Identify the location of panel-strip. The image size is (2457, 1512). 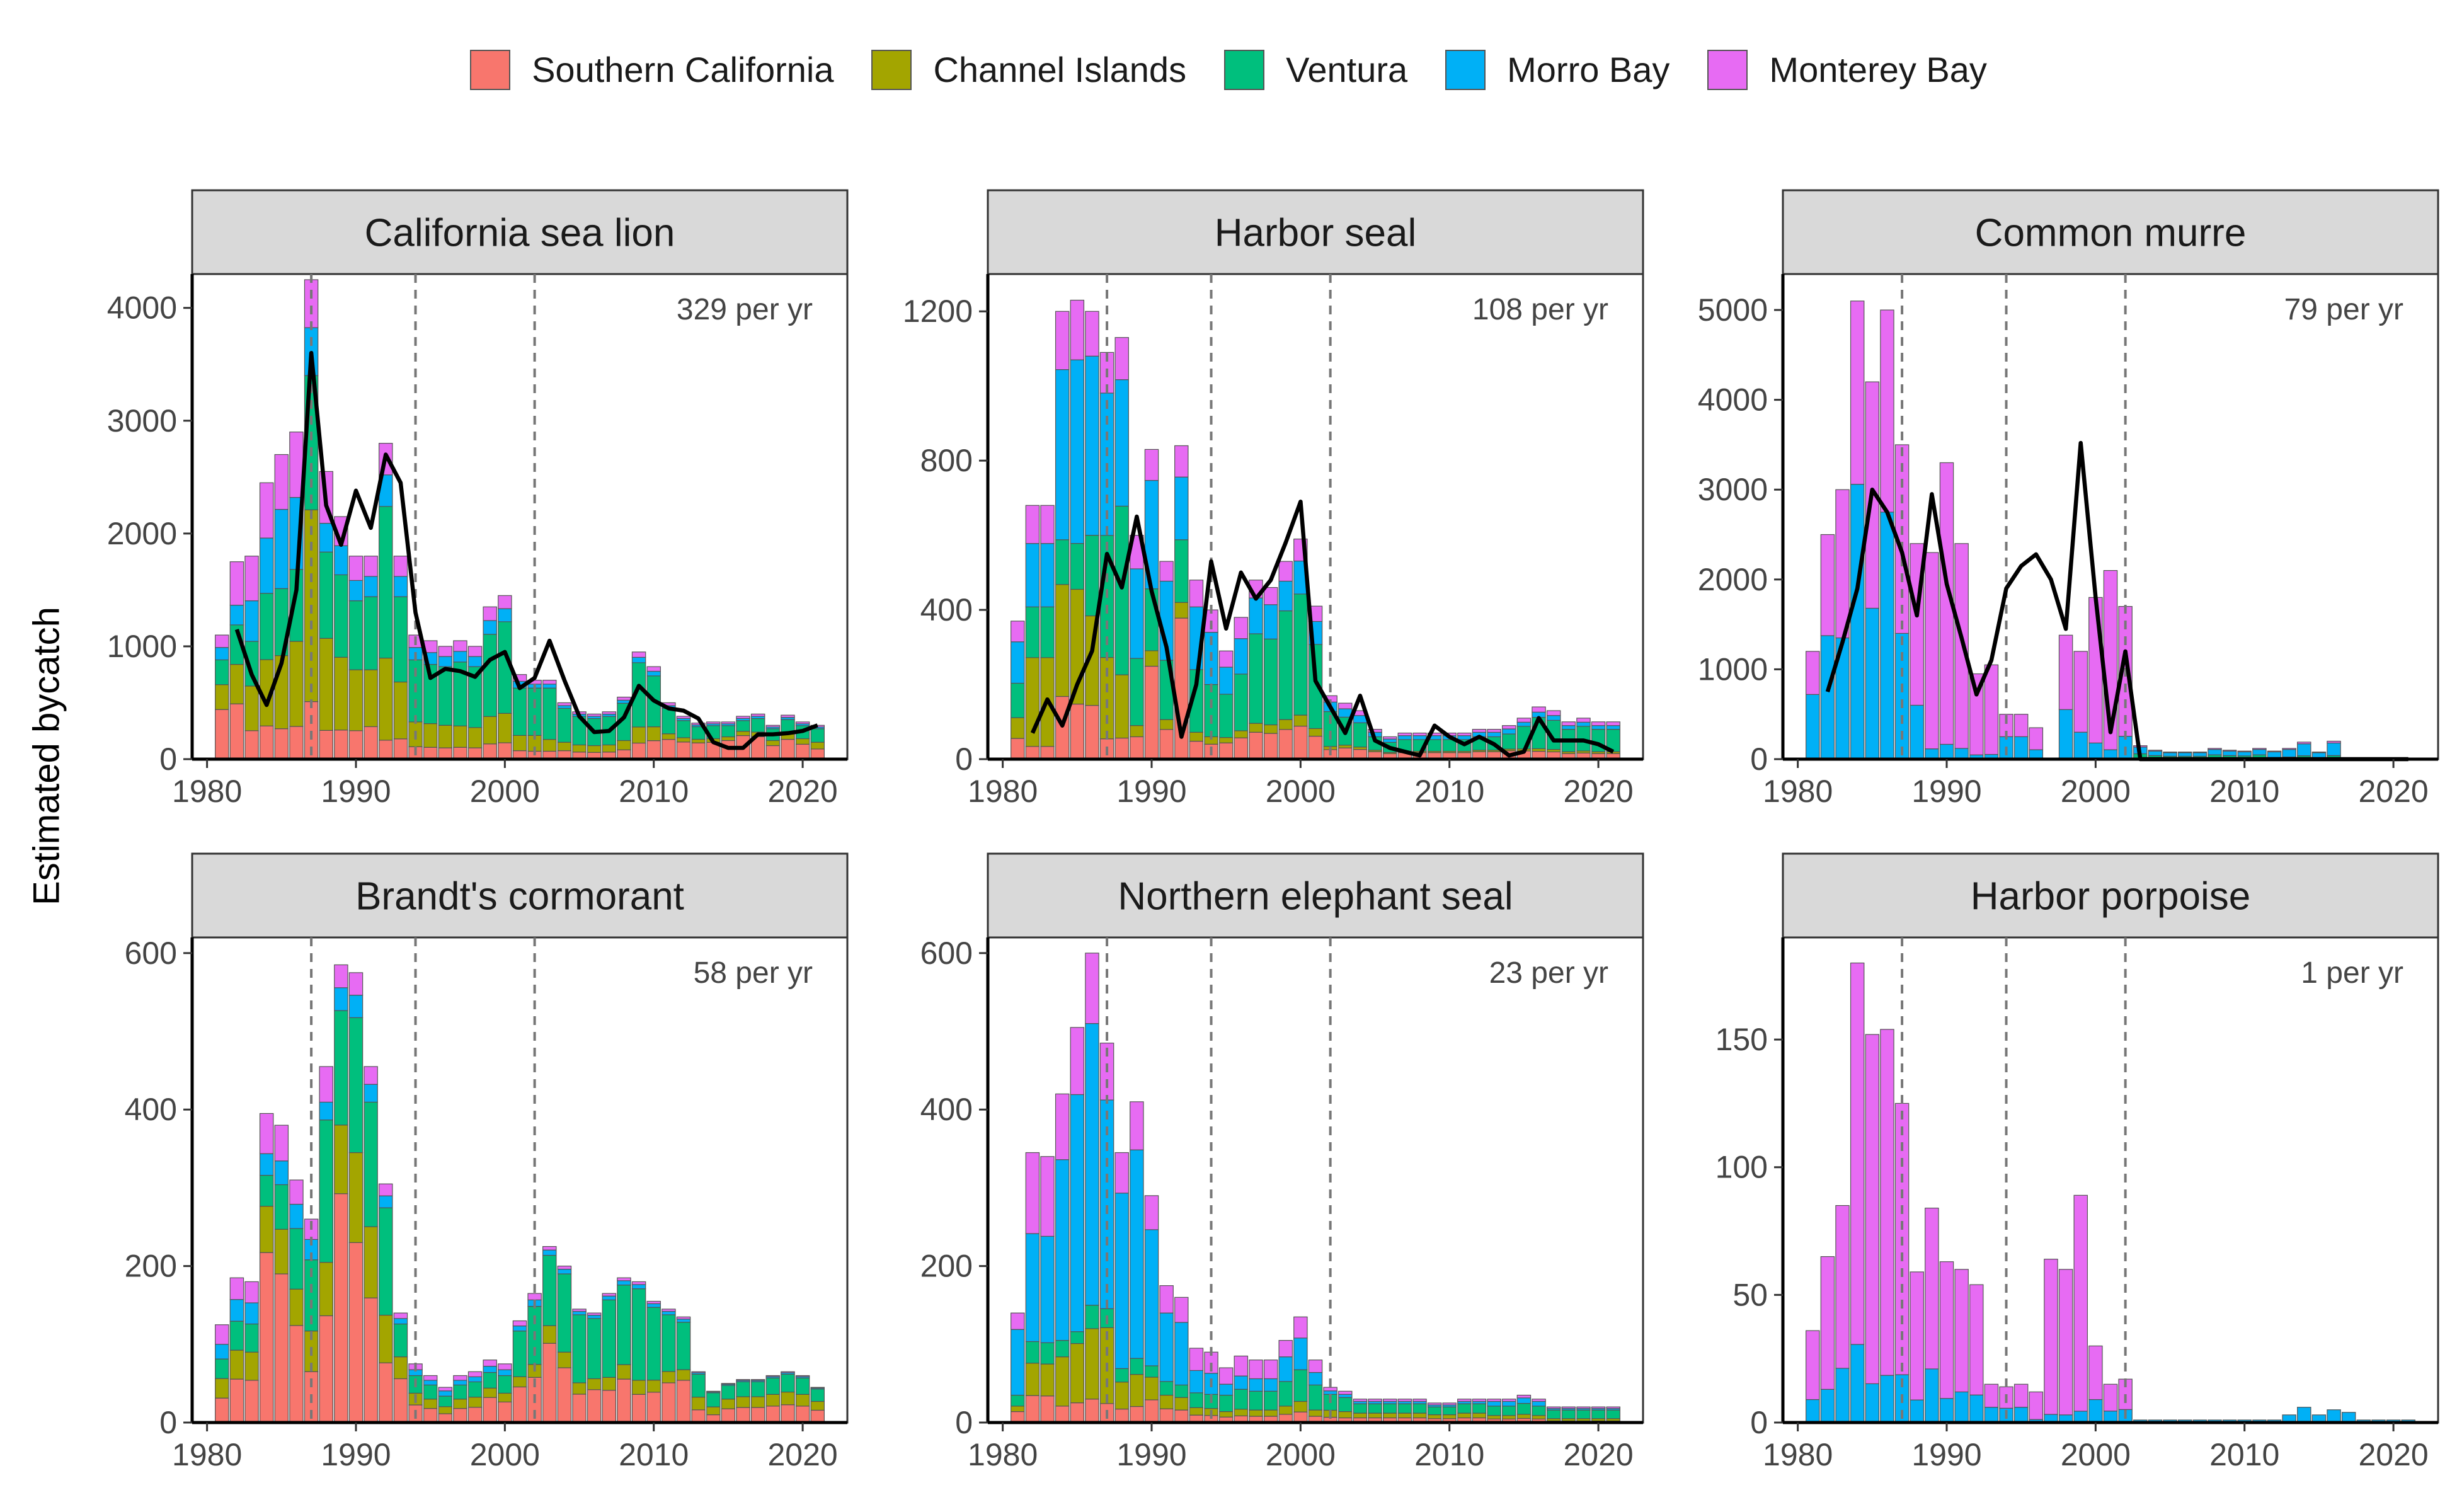
(2110, 232).